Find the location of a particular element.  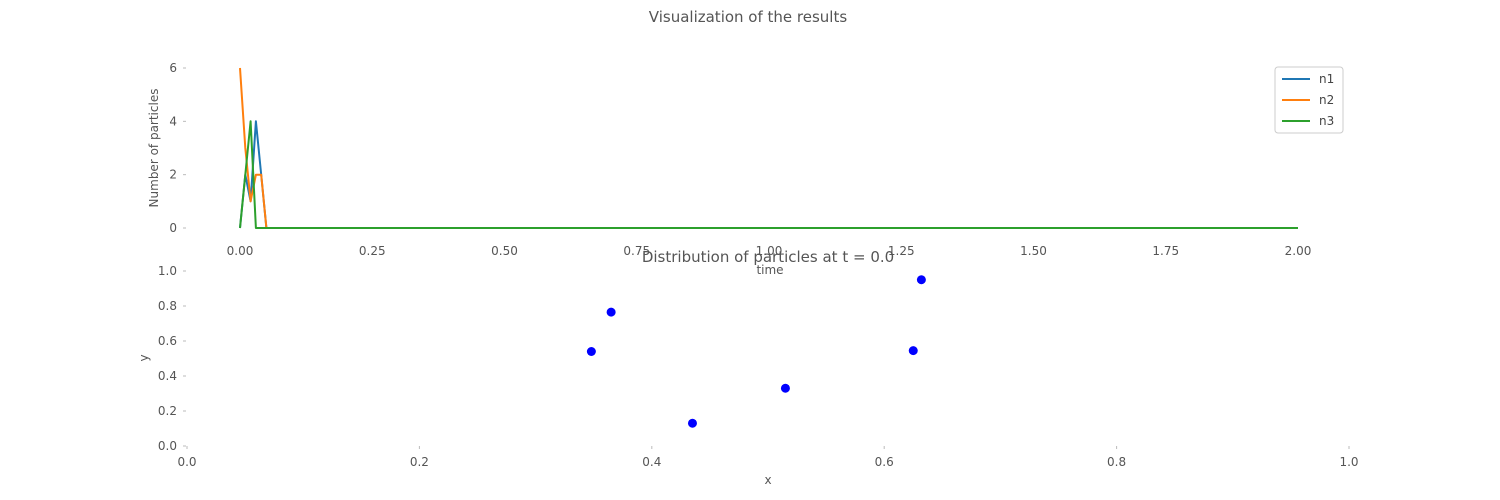

line-x-axis-label: time is located at coordinates (769, 270).